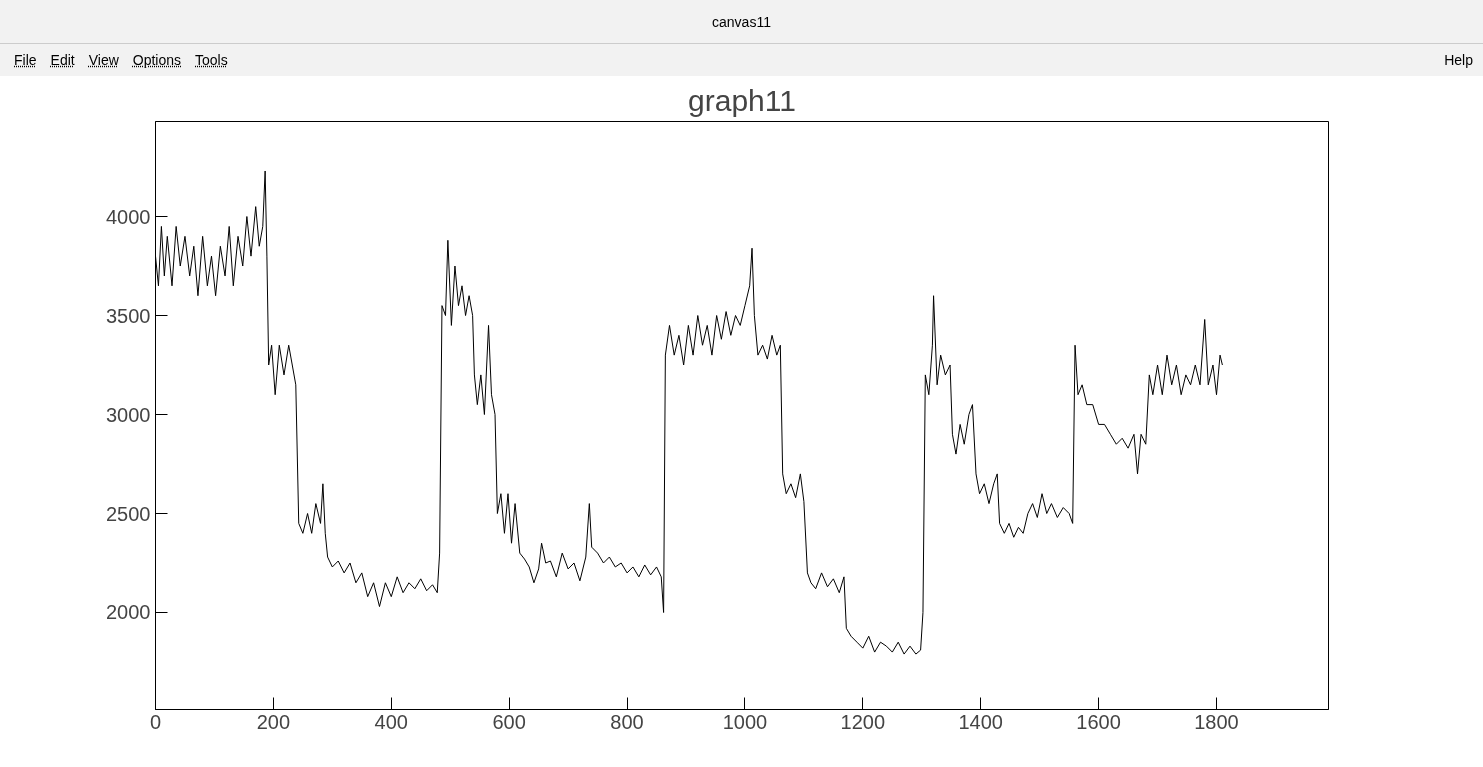  I want to click on x-tick-label: 800, so click(627, 721).